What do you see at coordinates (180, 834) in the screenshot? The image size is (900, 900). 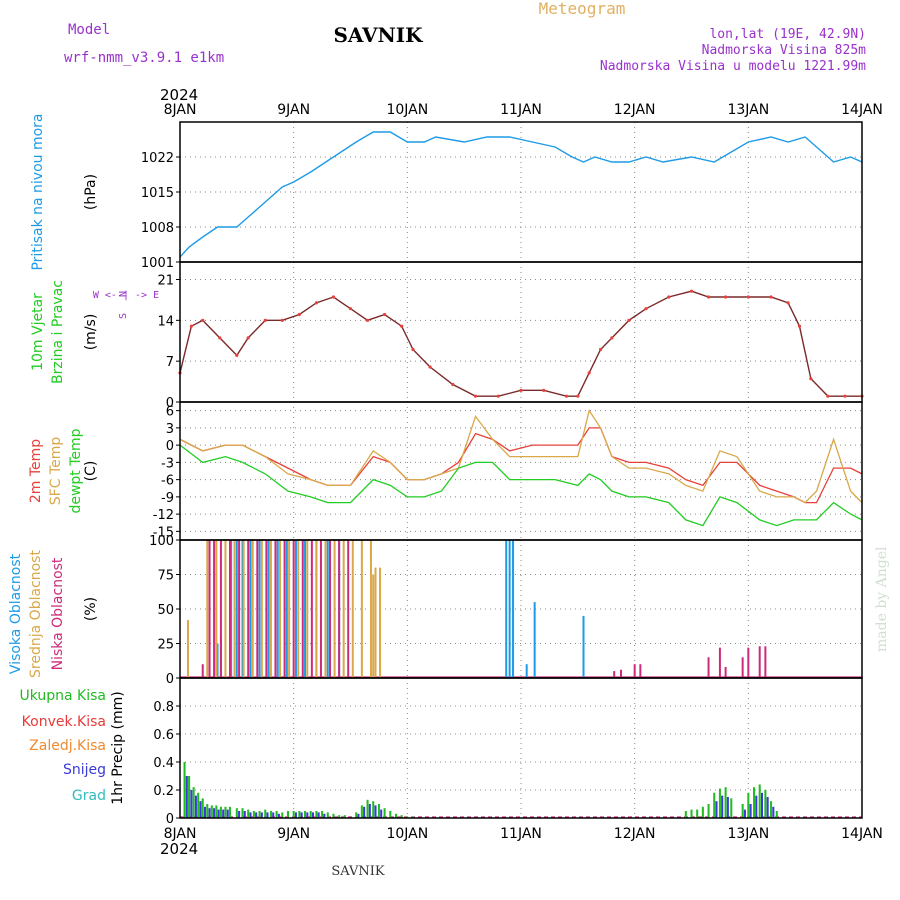 I see `x-tick-bottom: 8JAN` at bounding box center [180, 834].